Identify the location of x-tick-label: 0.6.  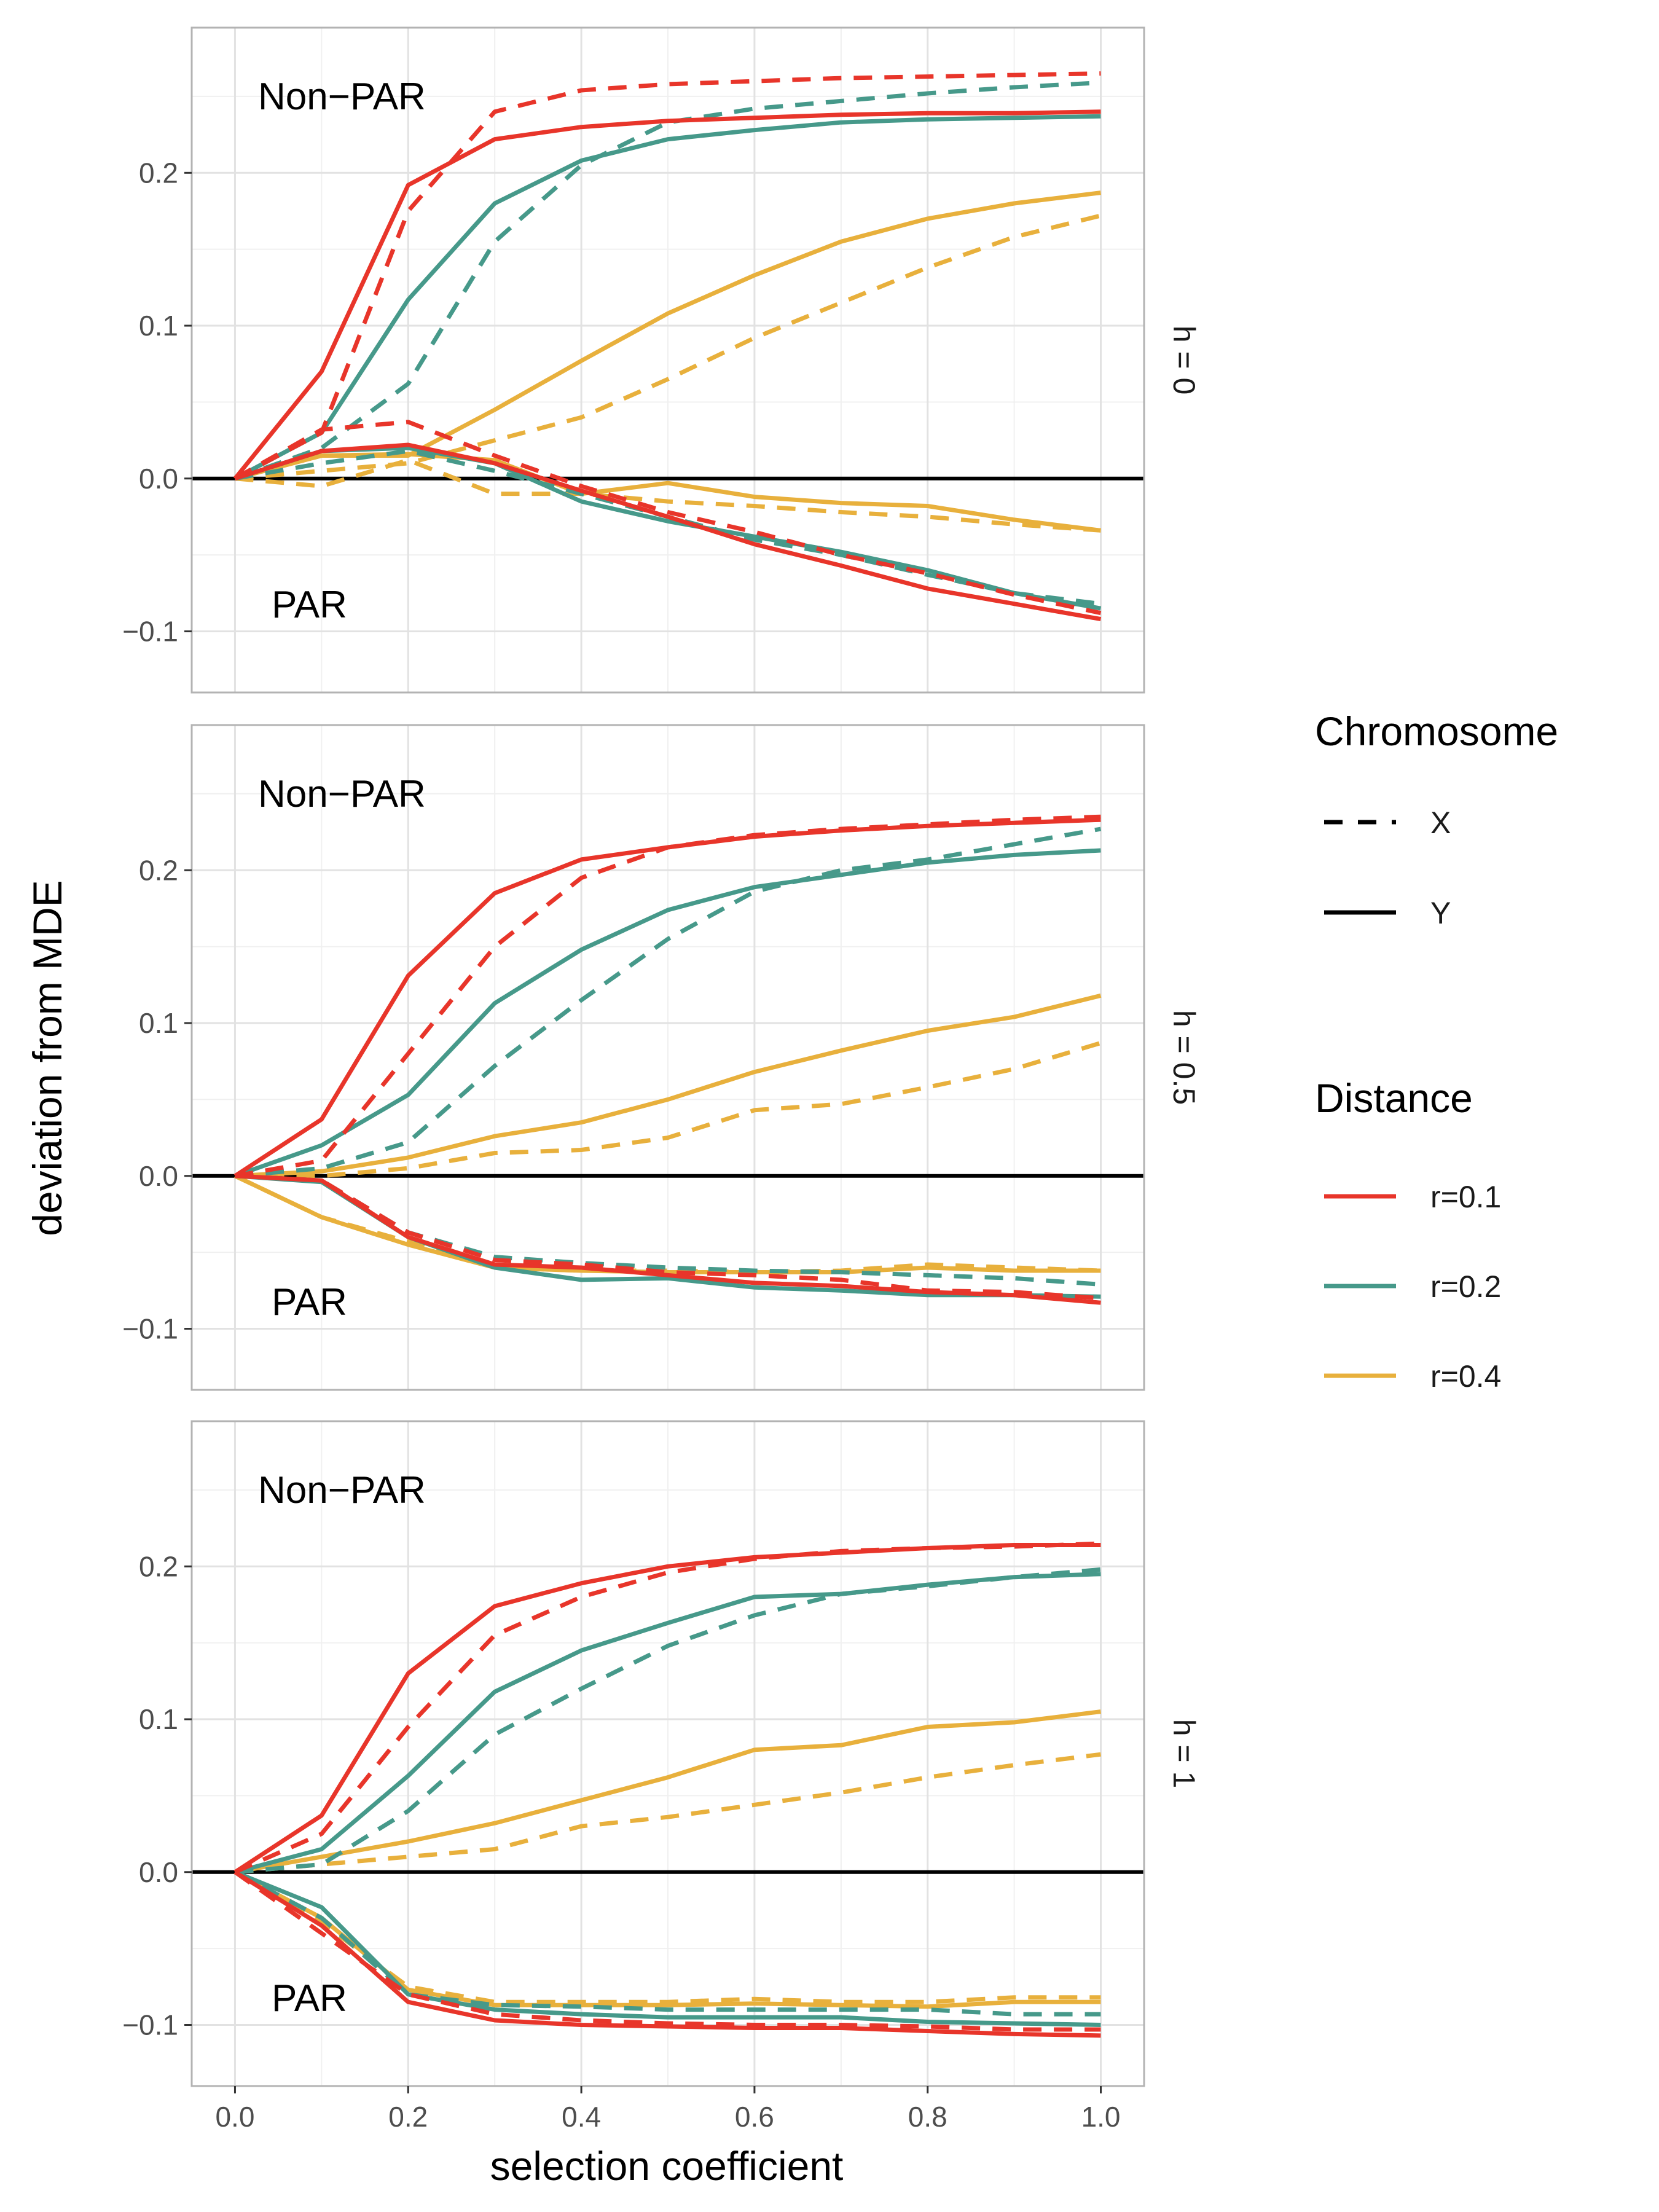
(754, 2117).